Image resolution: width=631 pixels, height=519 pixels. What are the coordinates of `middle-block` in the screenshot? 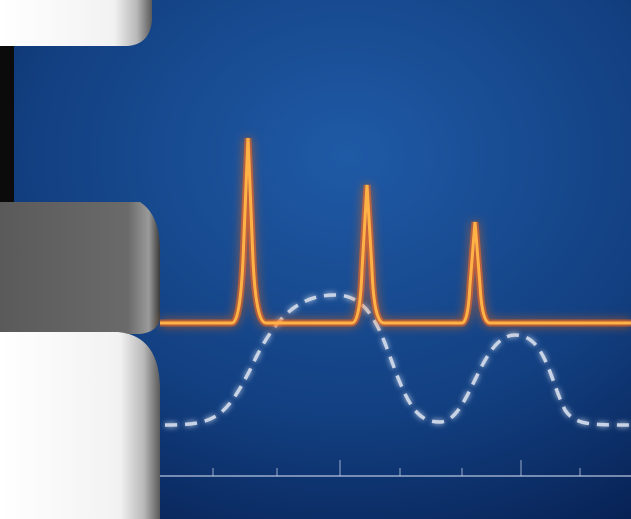 It's located at (80, 268).